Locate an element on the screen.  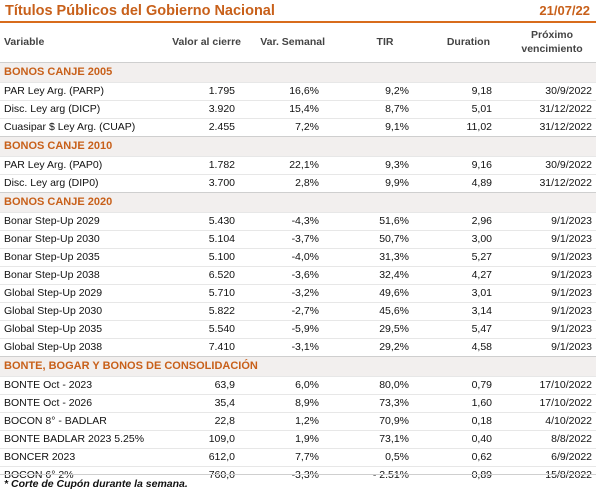
bond-name-cell: PAR Ley Arg. (PARP) is located at coordinates (76, 90).